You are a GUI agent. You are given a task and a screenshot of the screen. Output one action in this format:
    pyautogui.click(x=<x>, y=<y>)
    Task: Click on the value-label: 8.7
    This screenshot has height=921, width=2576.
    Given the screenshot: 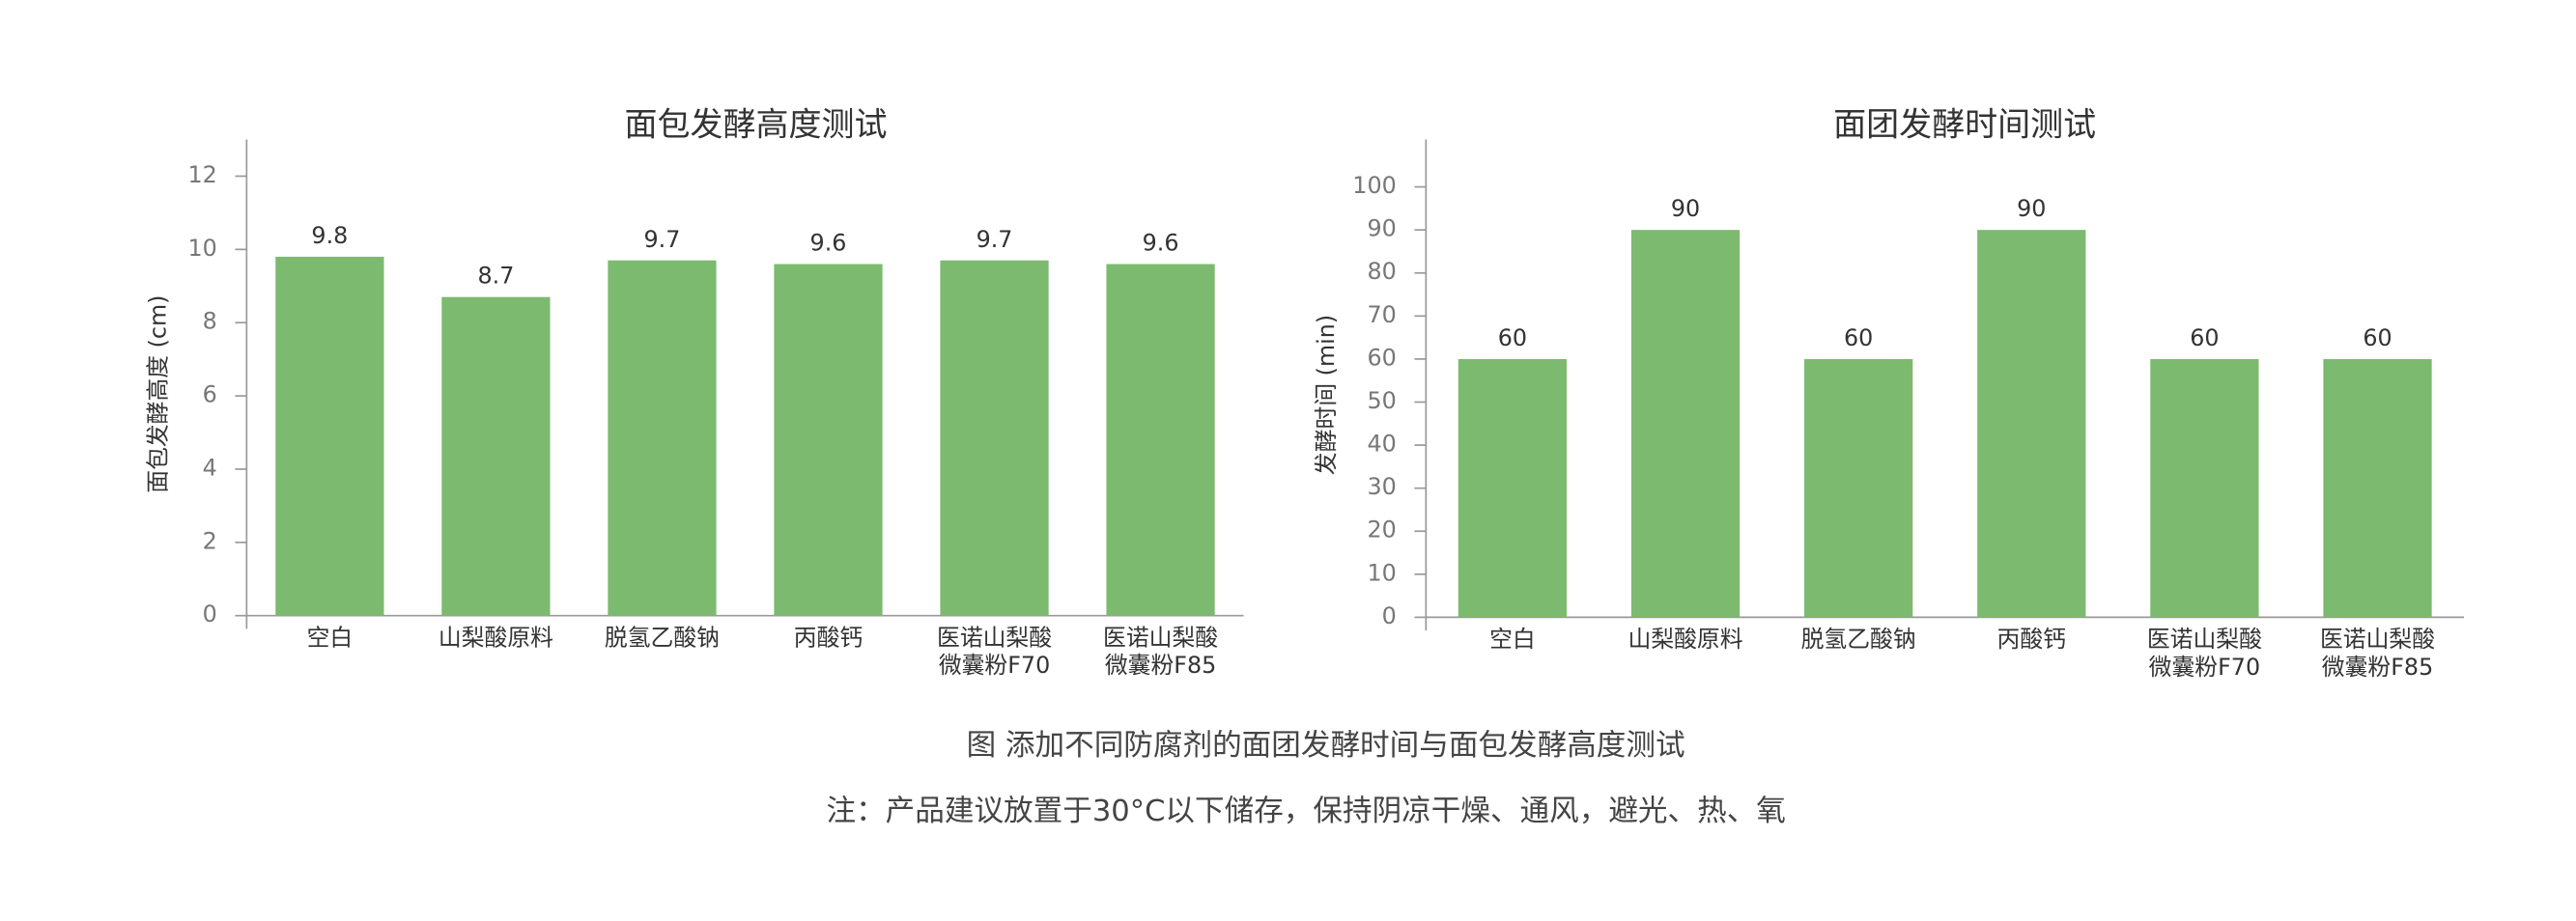 What is the action you would take?
    pyautogui.click(x=495, y=276)
    